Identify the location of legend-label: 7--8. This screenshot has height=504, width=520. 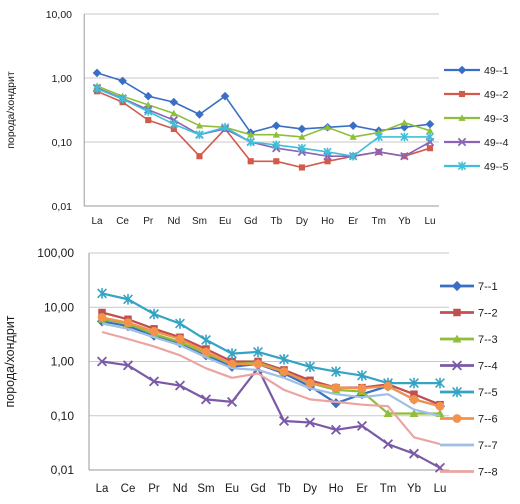
(488, 473).